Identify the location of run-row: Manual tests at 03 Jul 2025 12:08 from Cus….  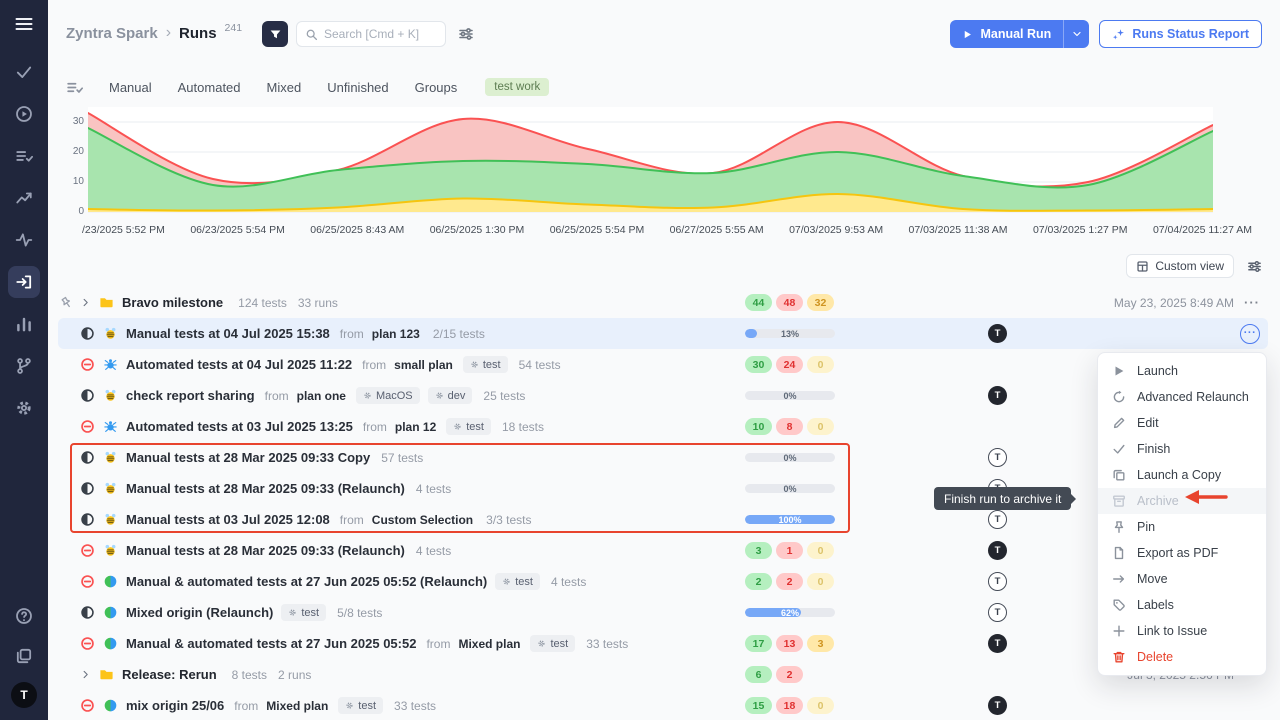
(663, 519).